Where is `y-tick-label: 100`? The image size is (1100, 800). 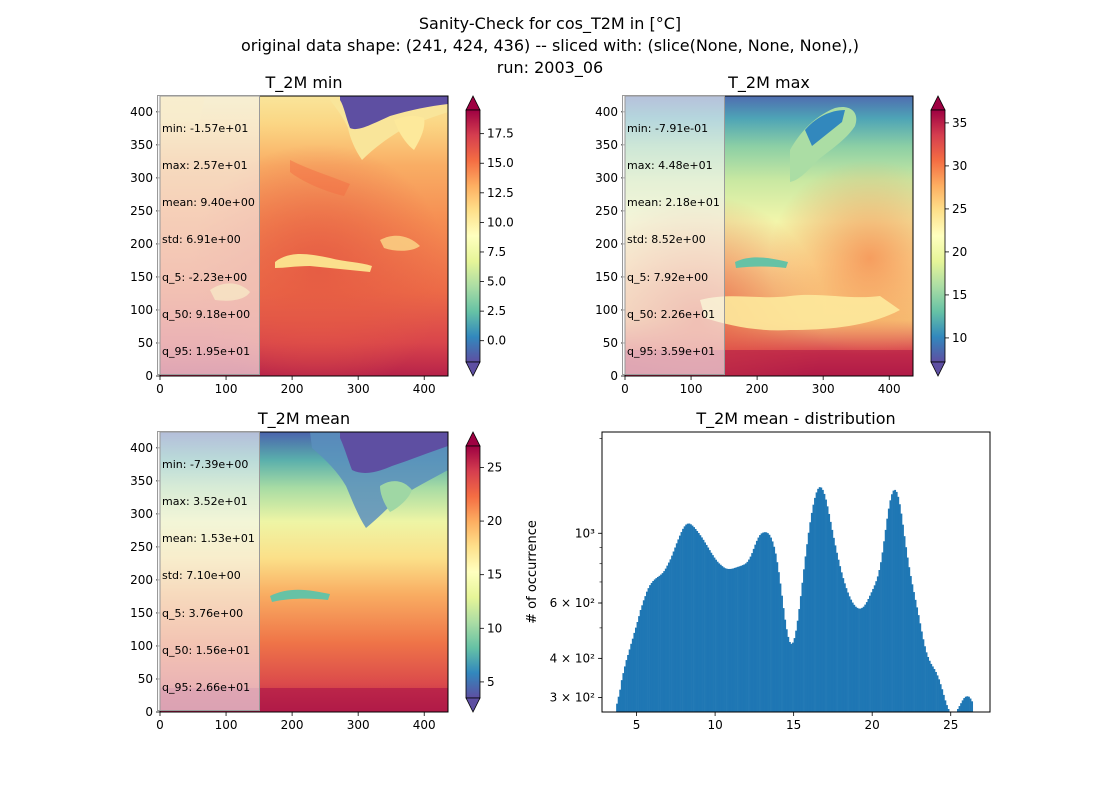 y-tick-label: 100 is located at coordinates (141, 310).